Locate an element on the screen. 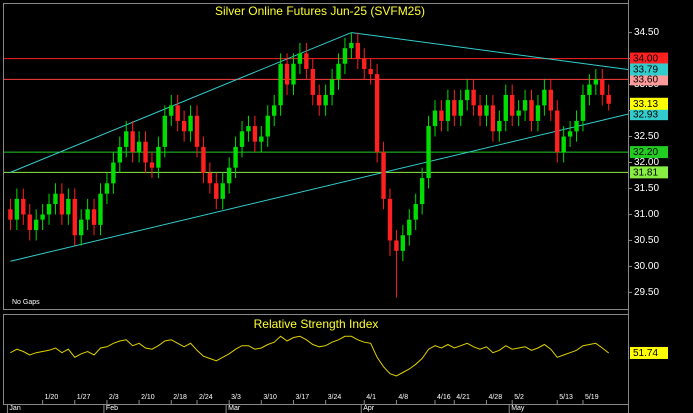 The width and height of the screenshot is (693, 413). x-tick-label: 2/24 is located at coordinates (206, 397).